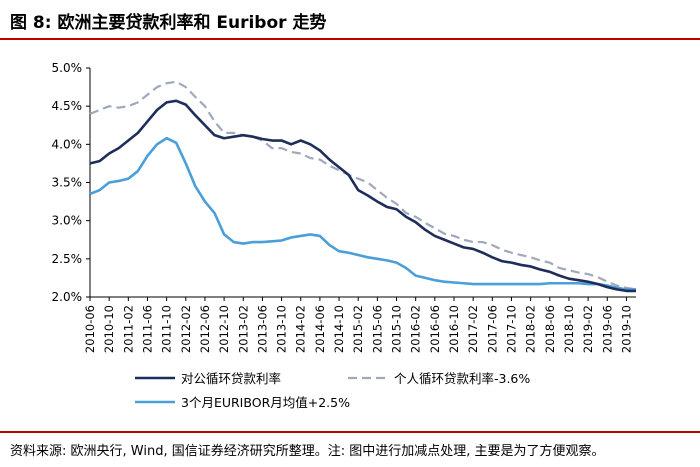  Describe the element at coordinates (90, 329) in the screenshot. I see `x-tick-label: 2010-06` at that location.